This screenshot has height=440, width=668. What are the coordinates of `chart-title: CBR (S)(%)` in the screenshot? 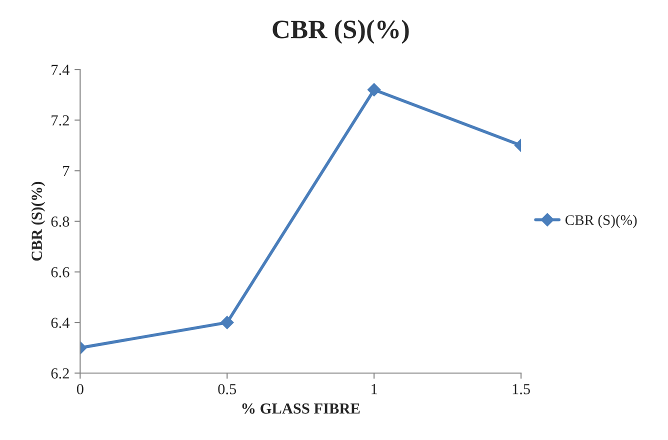 It's located at (340, 32).